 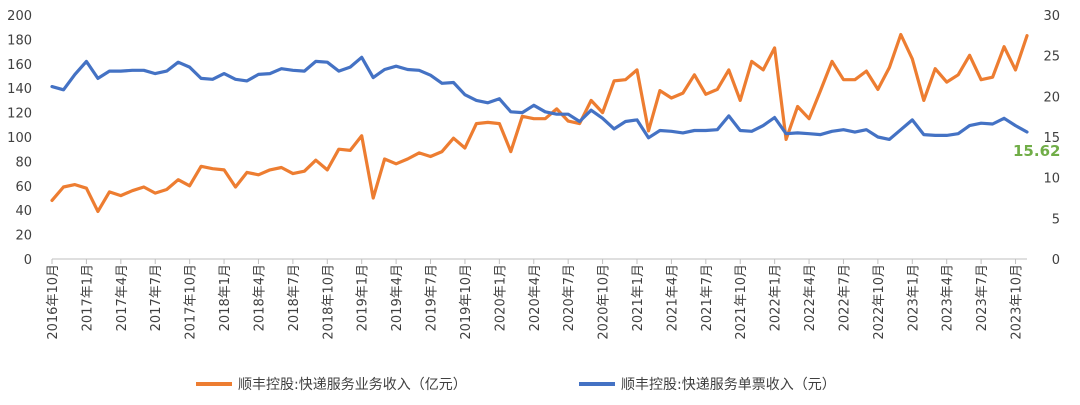 What do you see at coordinates (948, 297) in the screenshot?
I see `x-axis-tick-label: 2023年4月` at bounding box center [948, 297].